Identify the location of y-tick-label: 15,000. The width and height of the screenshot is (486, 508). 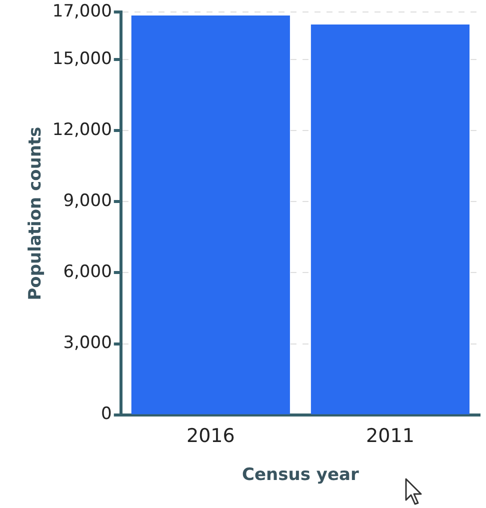
(82, 58).